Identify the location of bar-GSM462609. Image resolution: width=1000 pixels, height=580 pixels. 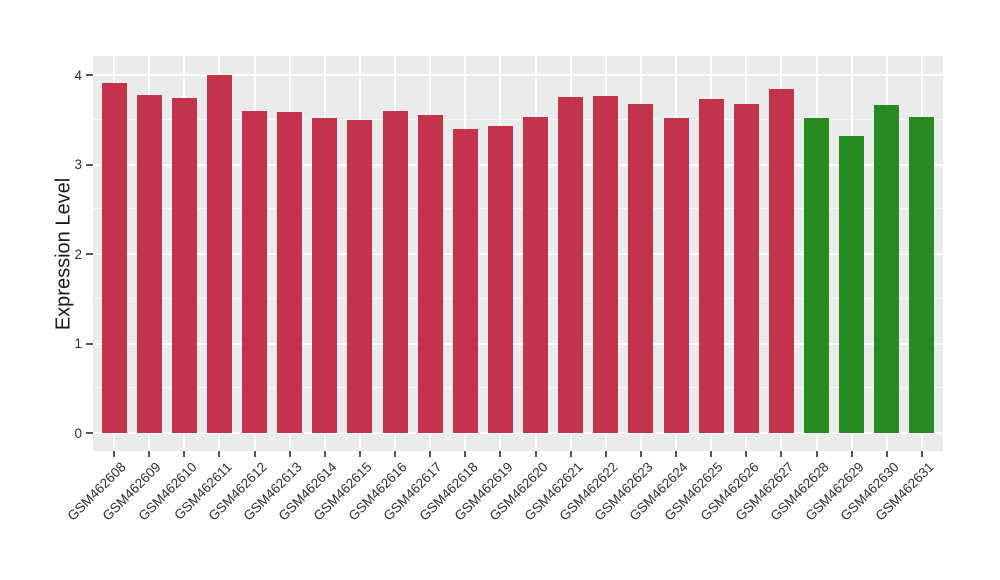
(149, 263).